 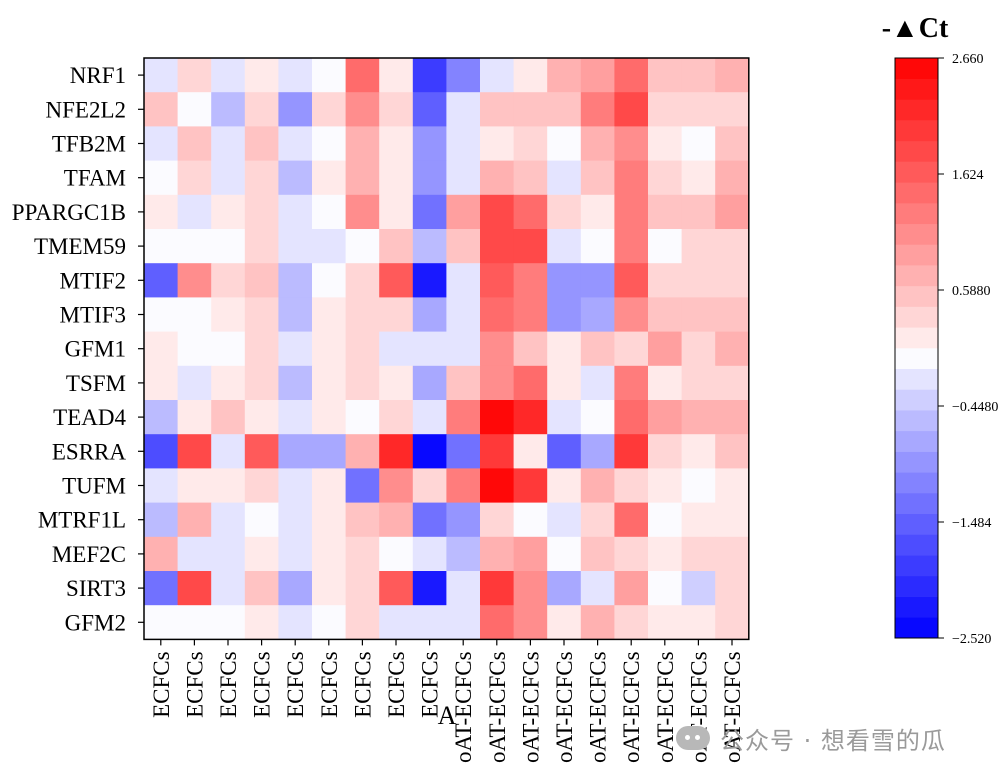 I want to click on colorbar-title: -▲Ct, so click(x=915, y=28).